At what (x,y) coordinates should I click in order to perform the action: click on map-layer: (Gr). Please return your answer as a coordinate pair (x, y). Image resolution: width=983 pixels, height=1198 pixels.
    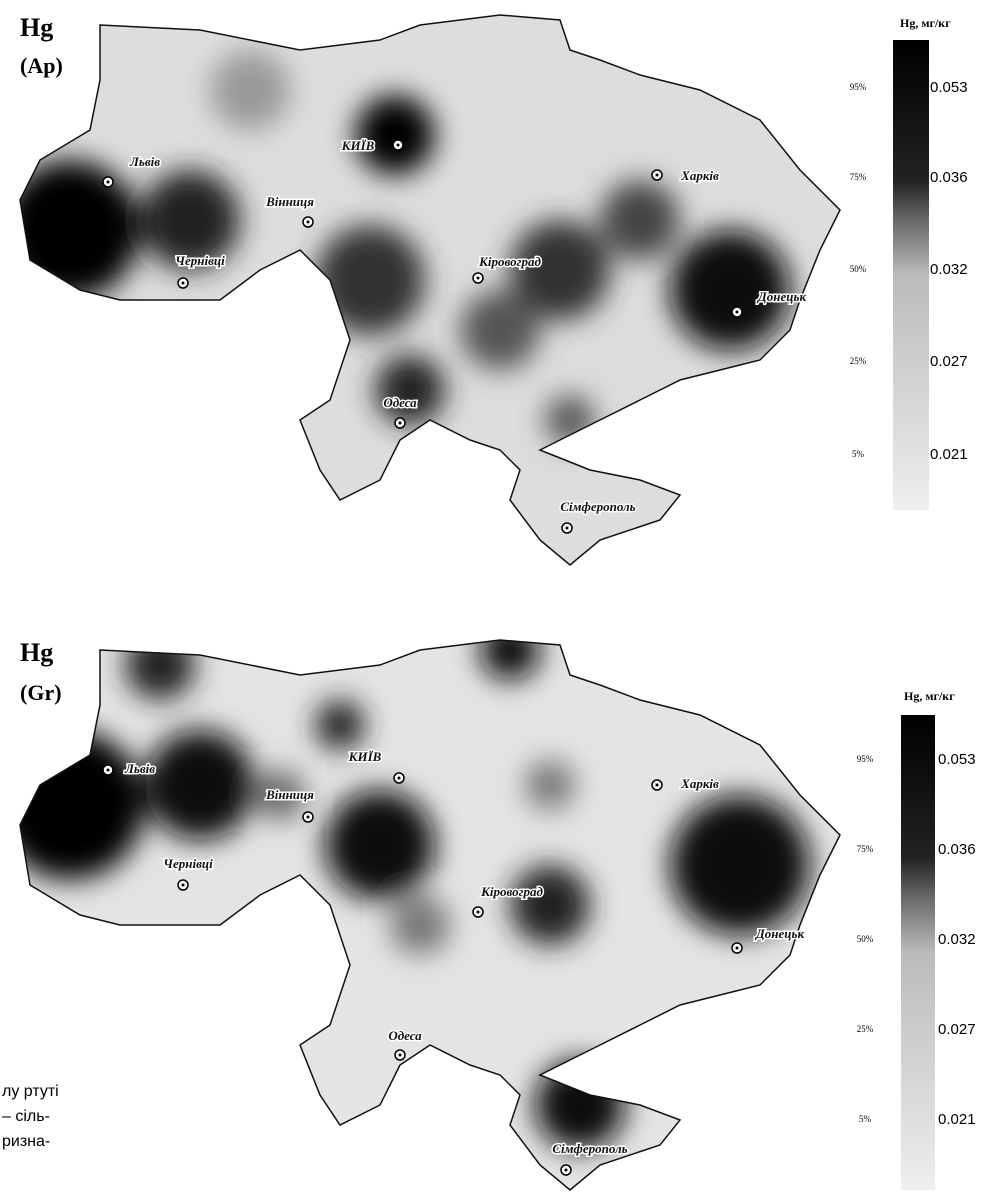
    Looking at the image, I should click on (41, 692).